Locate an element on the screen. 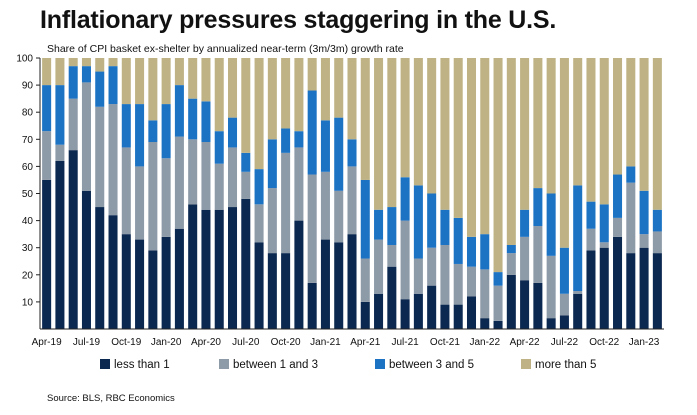  x-tick-label: Jul-19 is located at coordinates (87, 342).